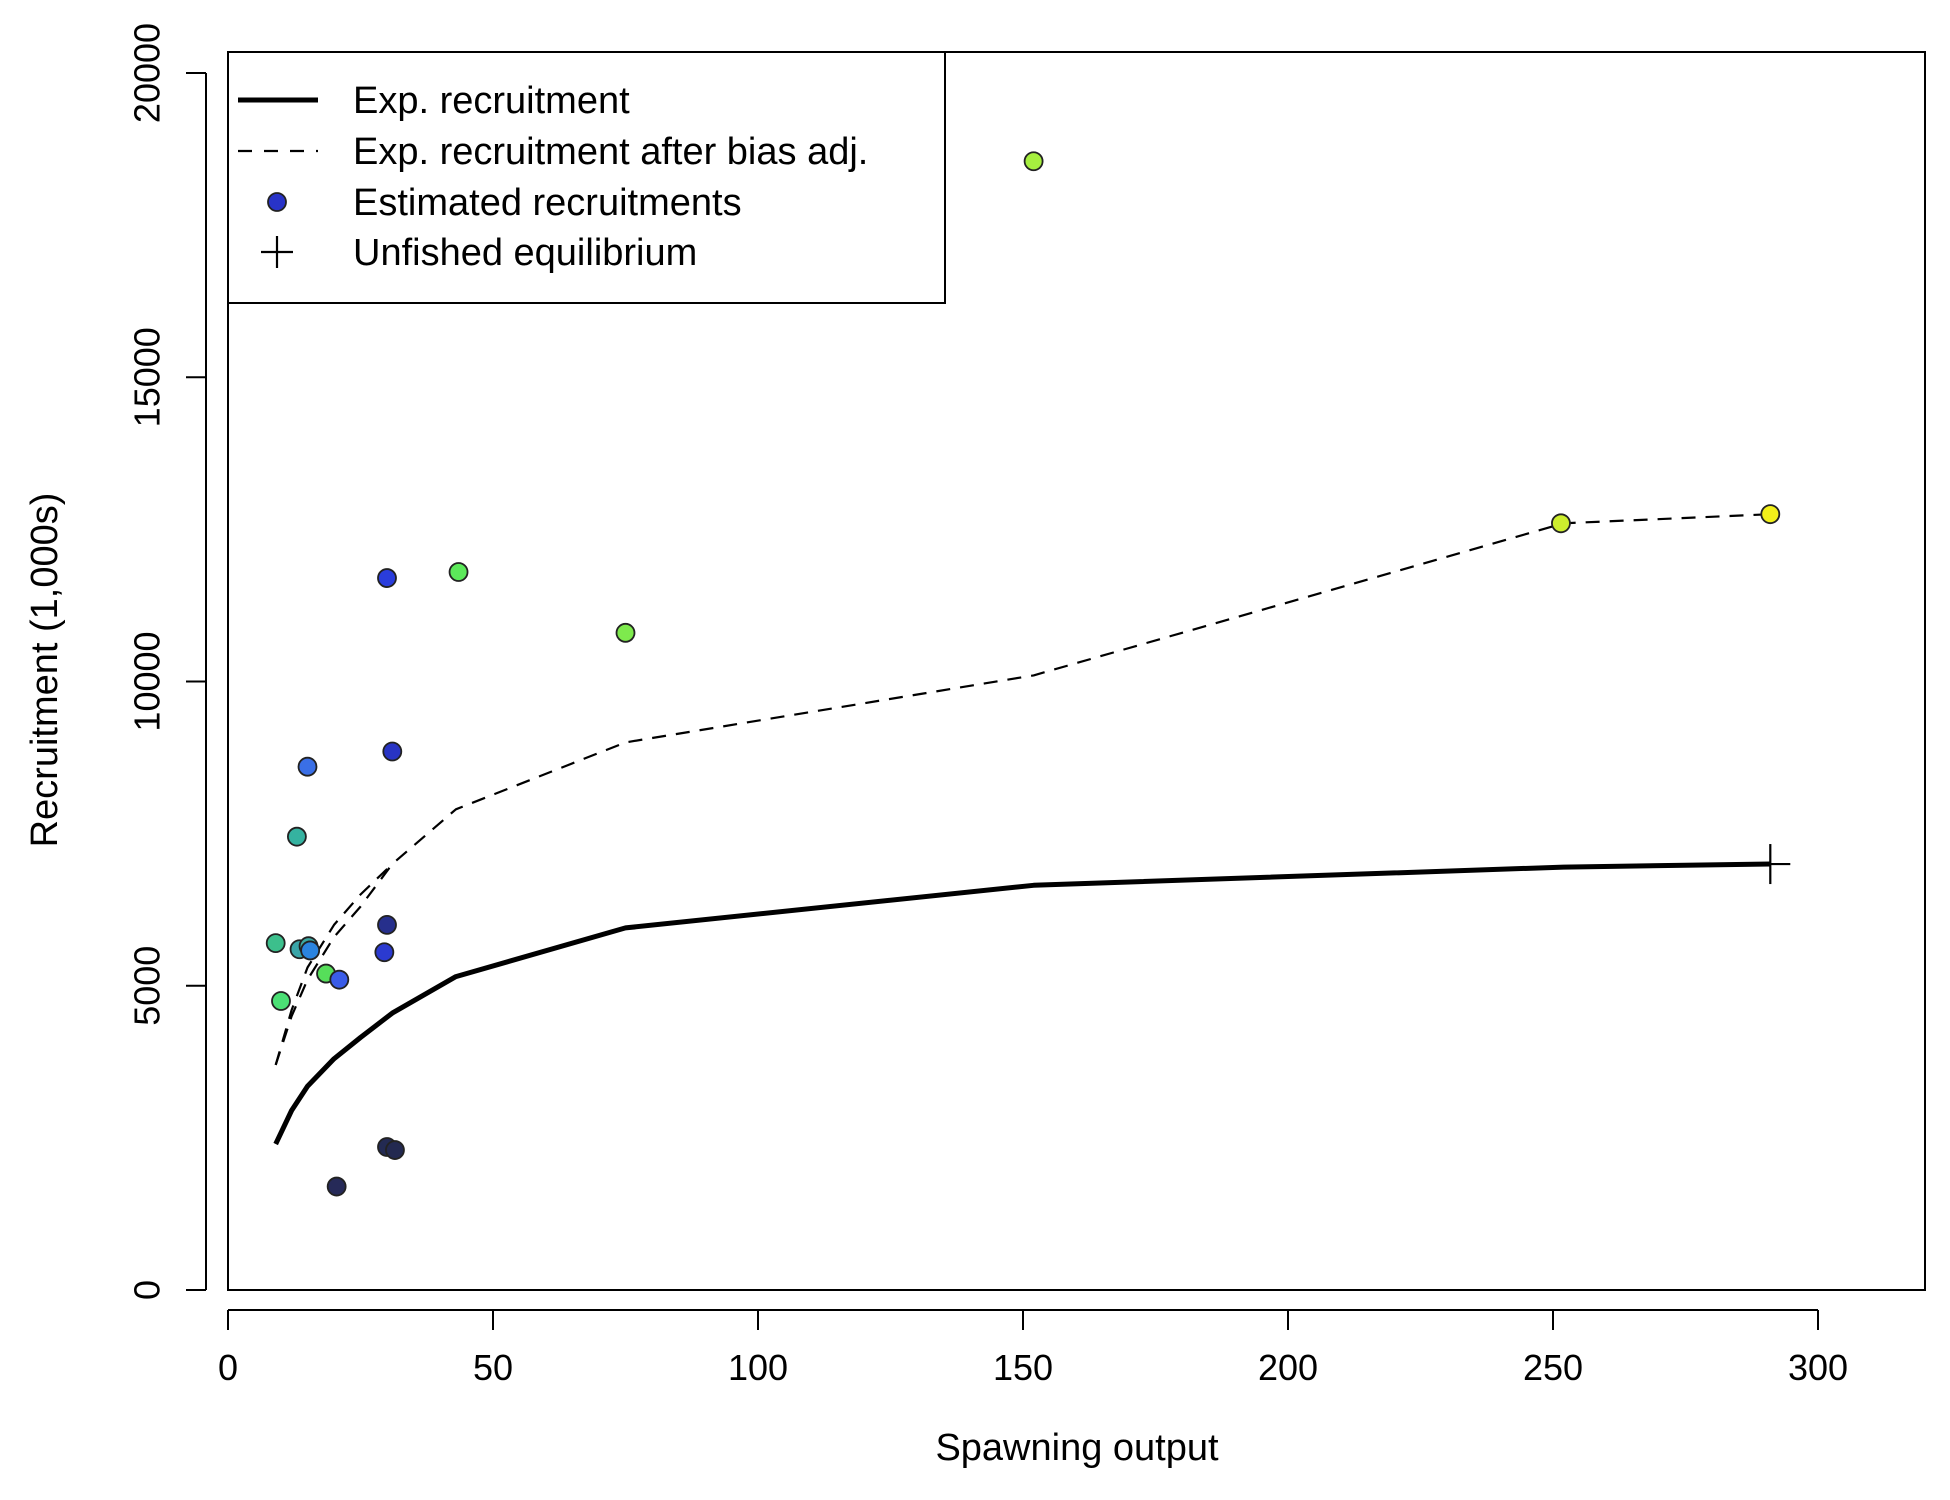  I want to click on x-tick-label: 50, so click(493, 1367).